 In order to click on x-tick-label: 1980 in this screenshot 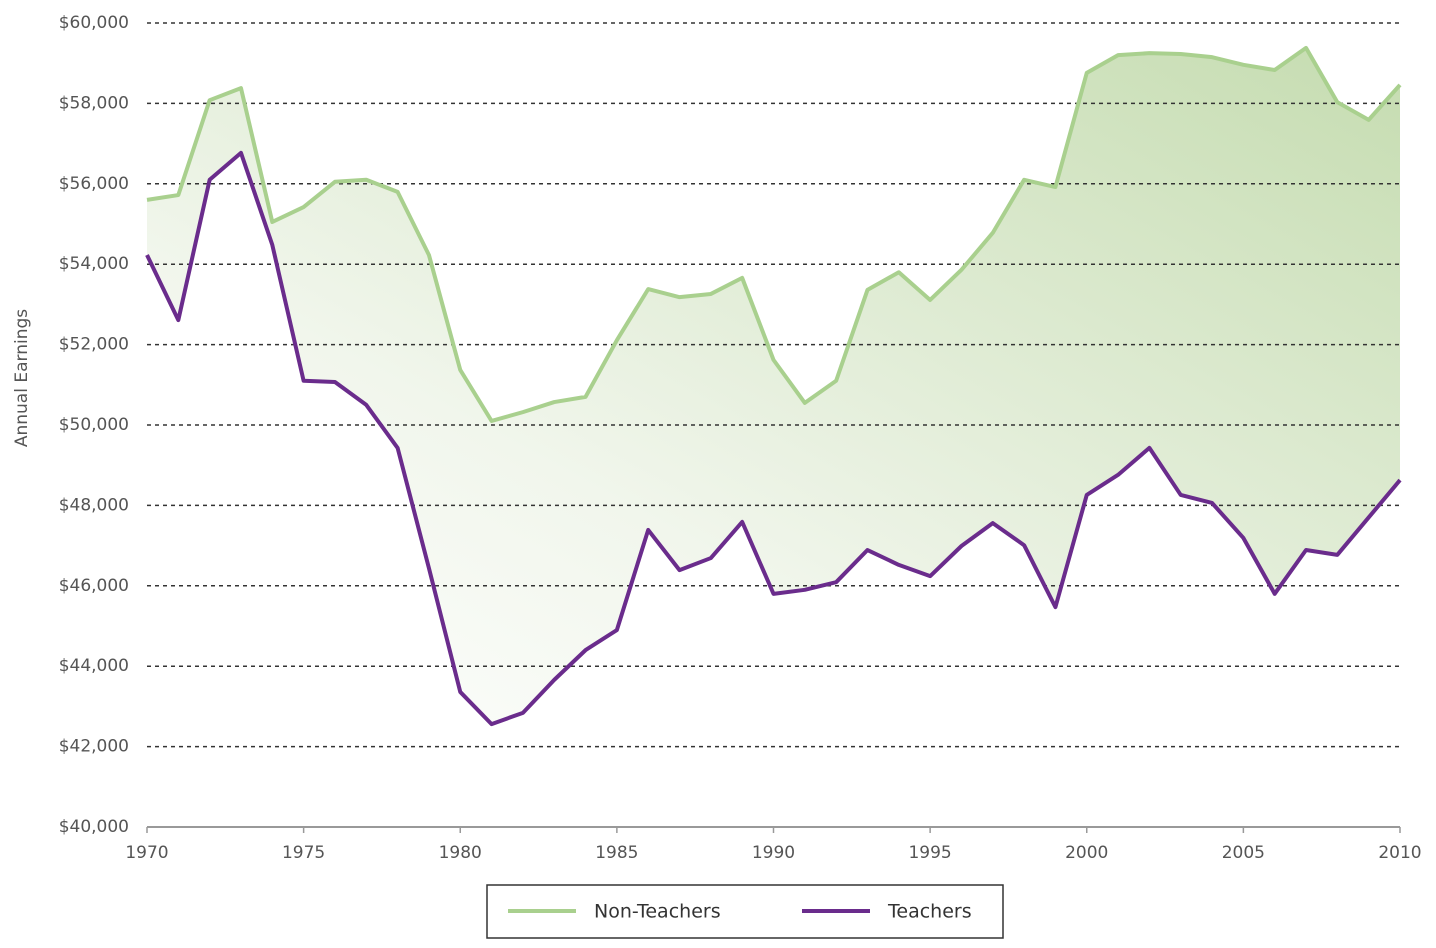, I will do `click(460, 853)`.